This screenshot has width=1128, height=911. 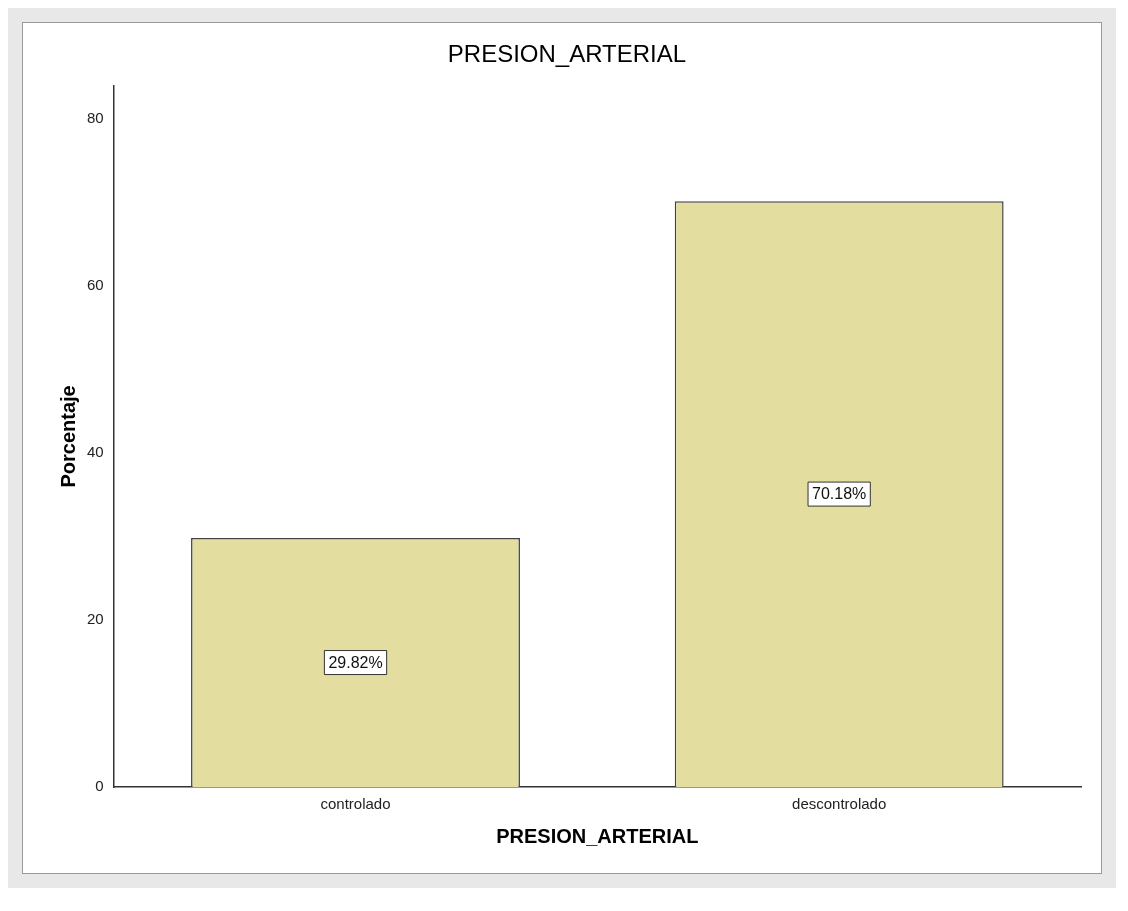 I want to click on data-label: 70.18%, so click(x=839, y=494).